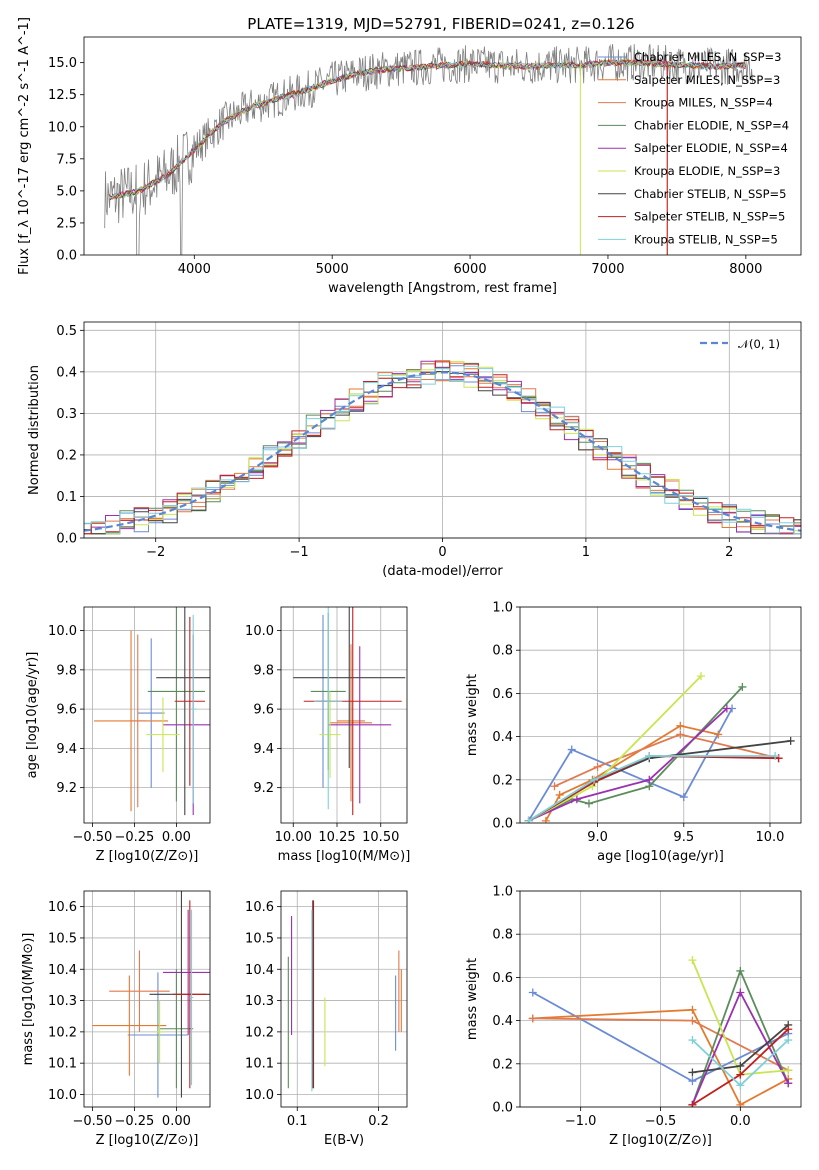 The width and height of the screenshot is (819, 1170). What do you see at coordinates (259, 938) in the screenshot?
I see `y-tick-label: 10.5` at bounding box center [259, 938].